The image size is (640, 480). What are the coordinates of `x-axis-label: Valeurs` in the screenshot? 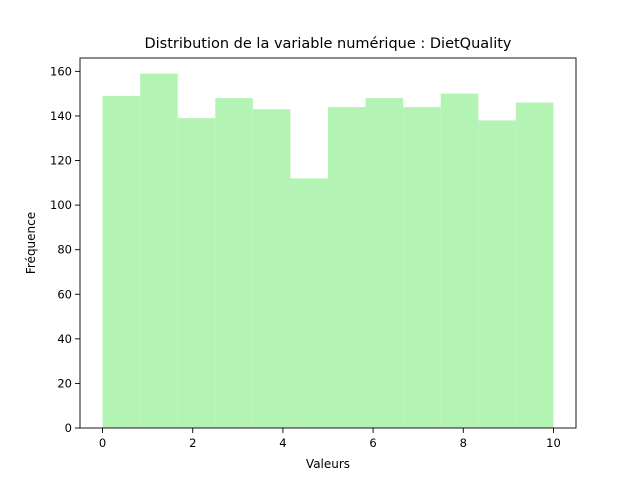 It's located at (328, 464).